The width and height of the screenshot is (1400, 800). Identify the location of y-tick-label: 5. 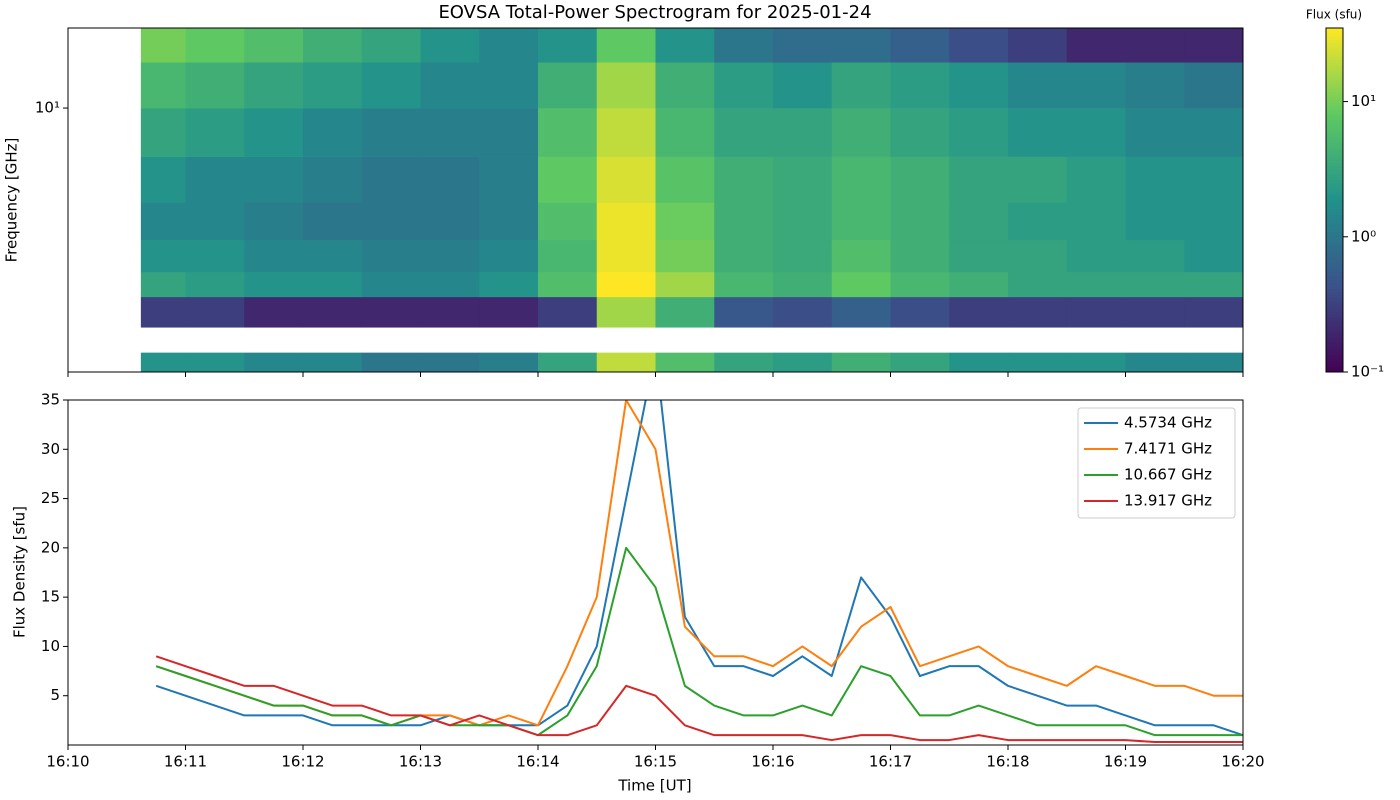
(55, 695).